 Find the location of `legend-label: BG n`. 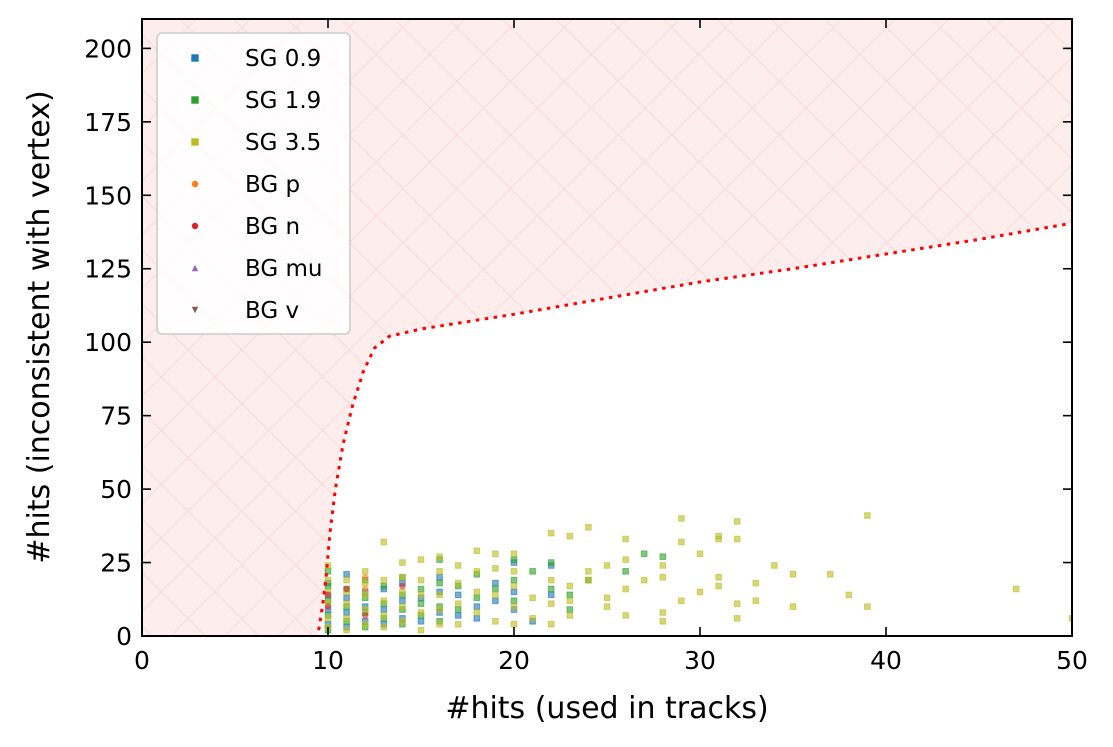

legend-label: BG n is located at coordinates (272, 227).